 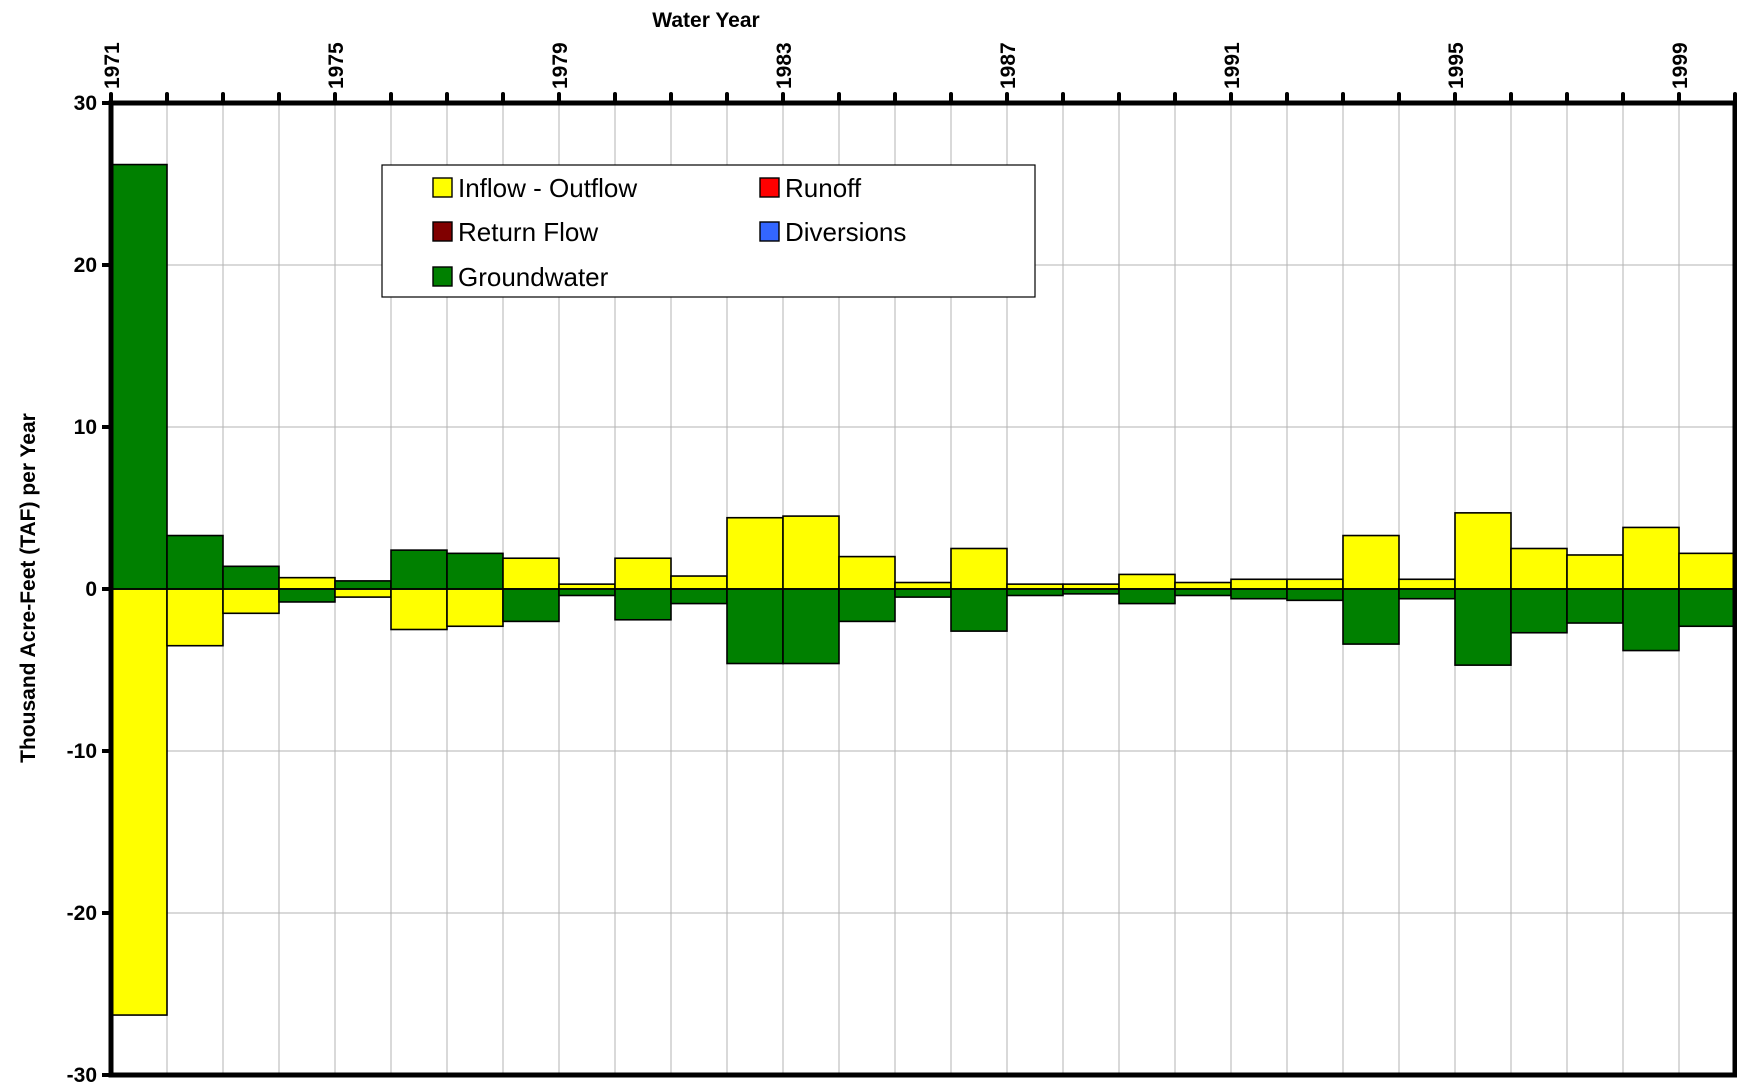 What do you see at coordinates (845, 232) in the screenshot?
I see `legend-label-diversions: Diversions` at bounding box center [845, 232].